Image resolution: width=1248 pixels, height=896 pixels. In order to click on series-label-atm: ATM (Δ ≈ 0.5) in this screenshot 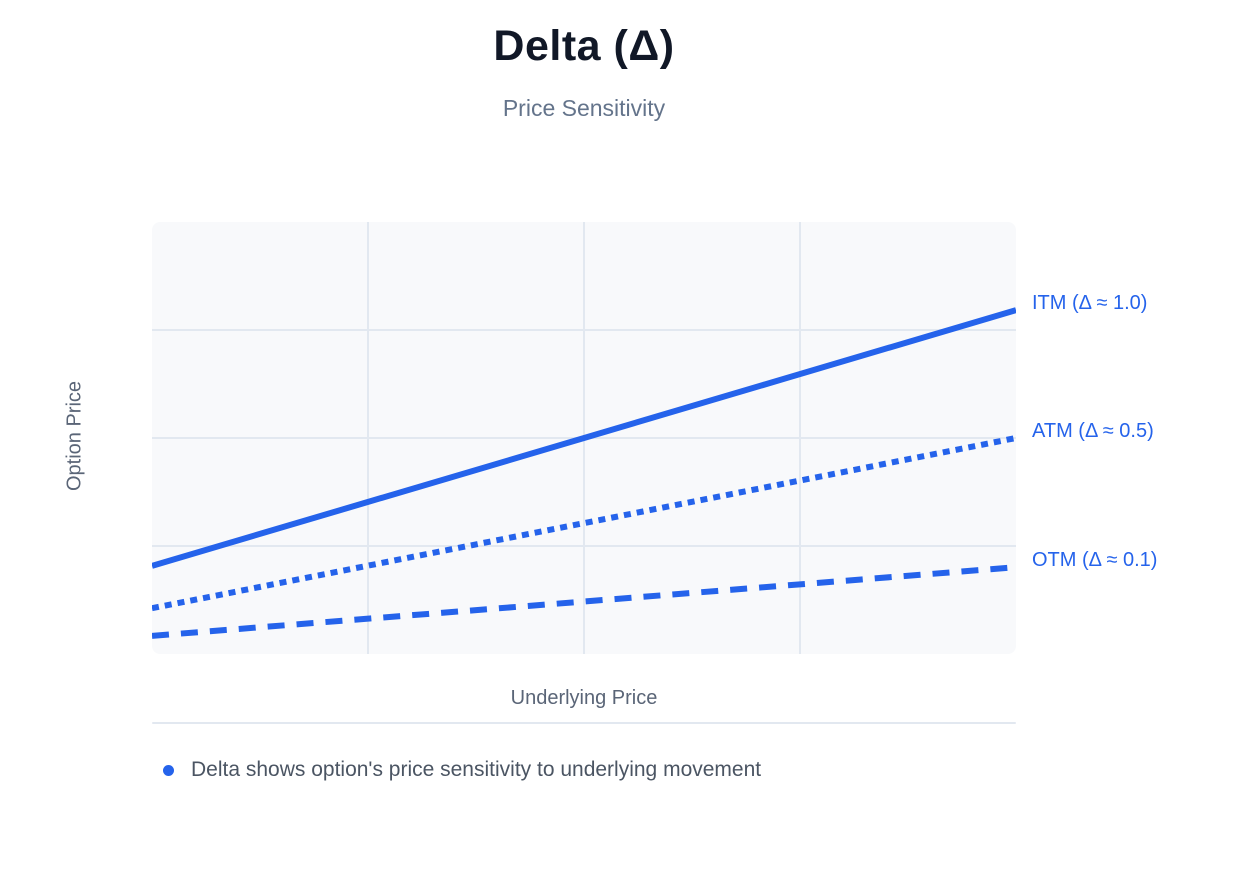, I will do `click(1093, 431)`.